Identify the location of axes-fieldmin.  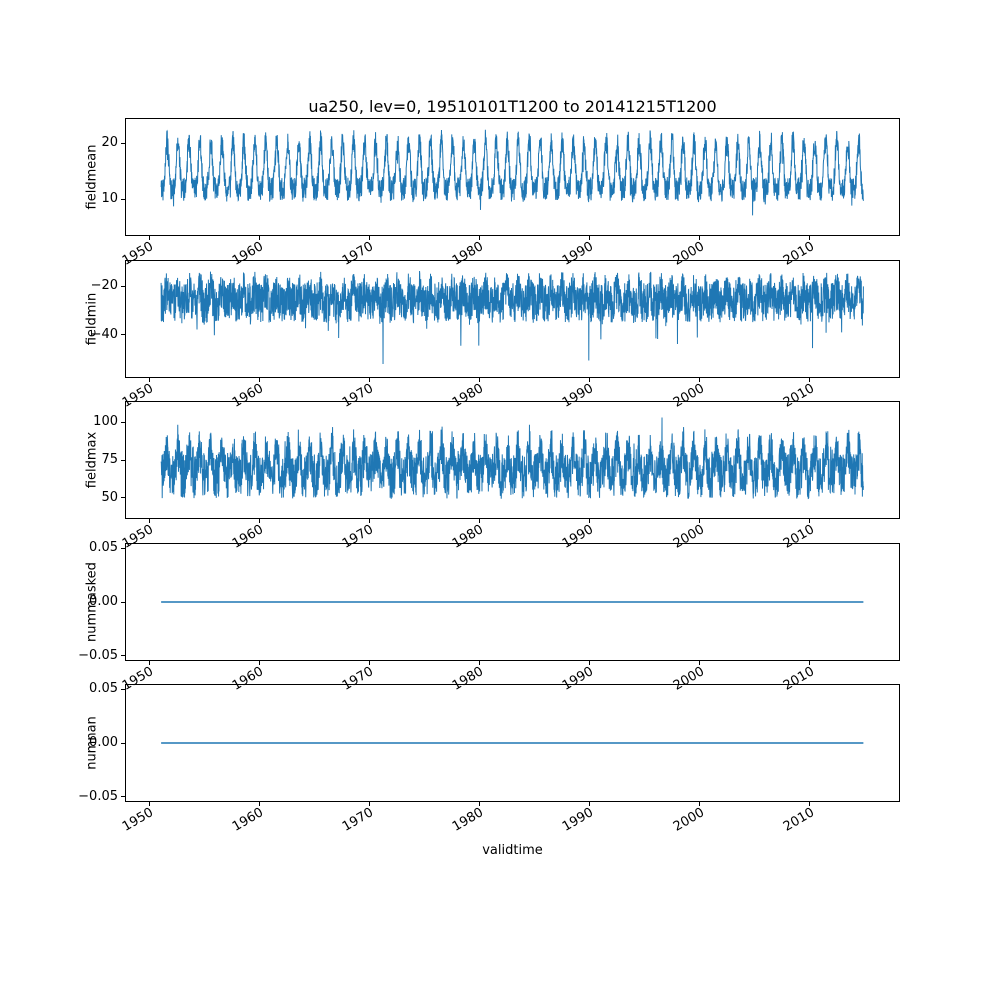
(512, 319).